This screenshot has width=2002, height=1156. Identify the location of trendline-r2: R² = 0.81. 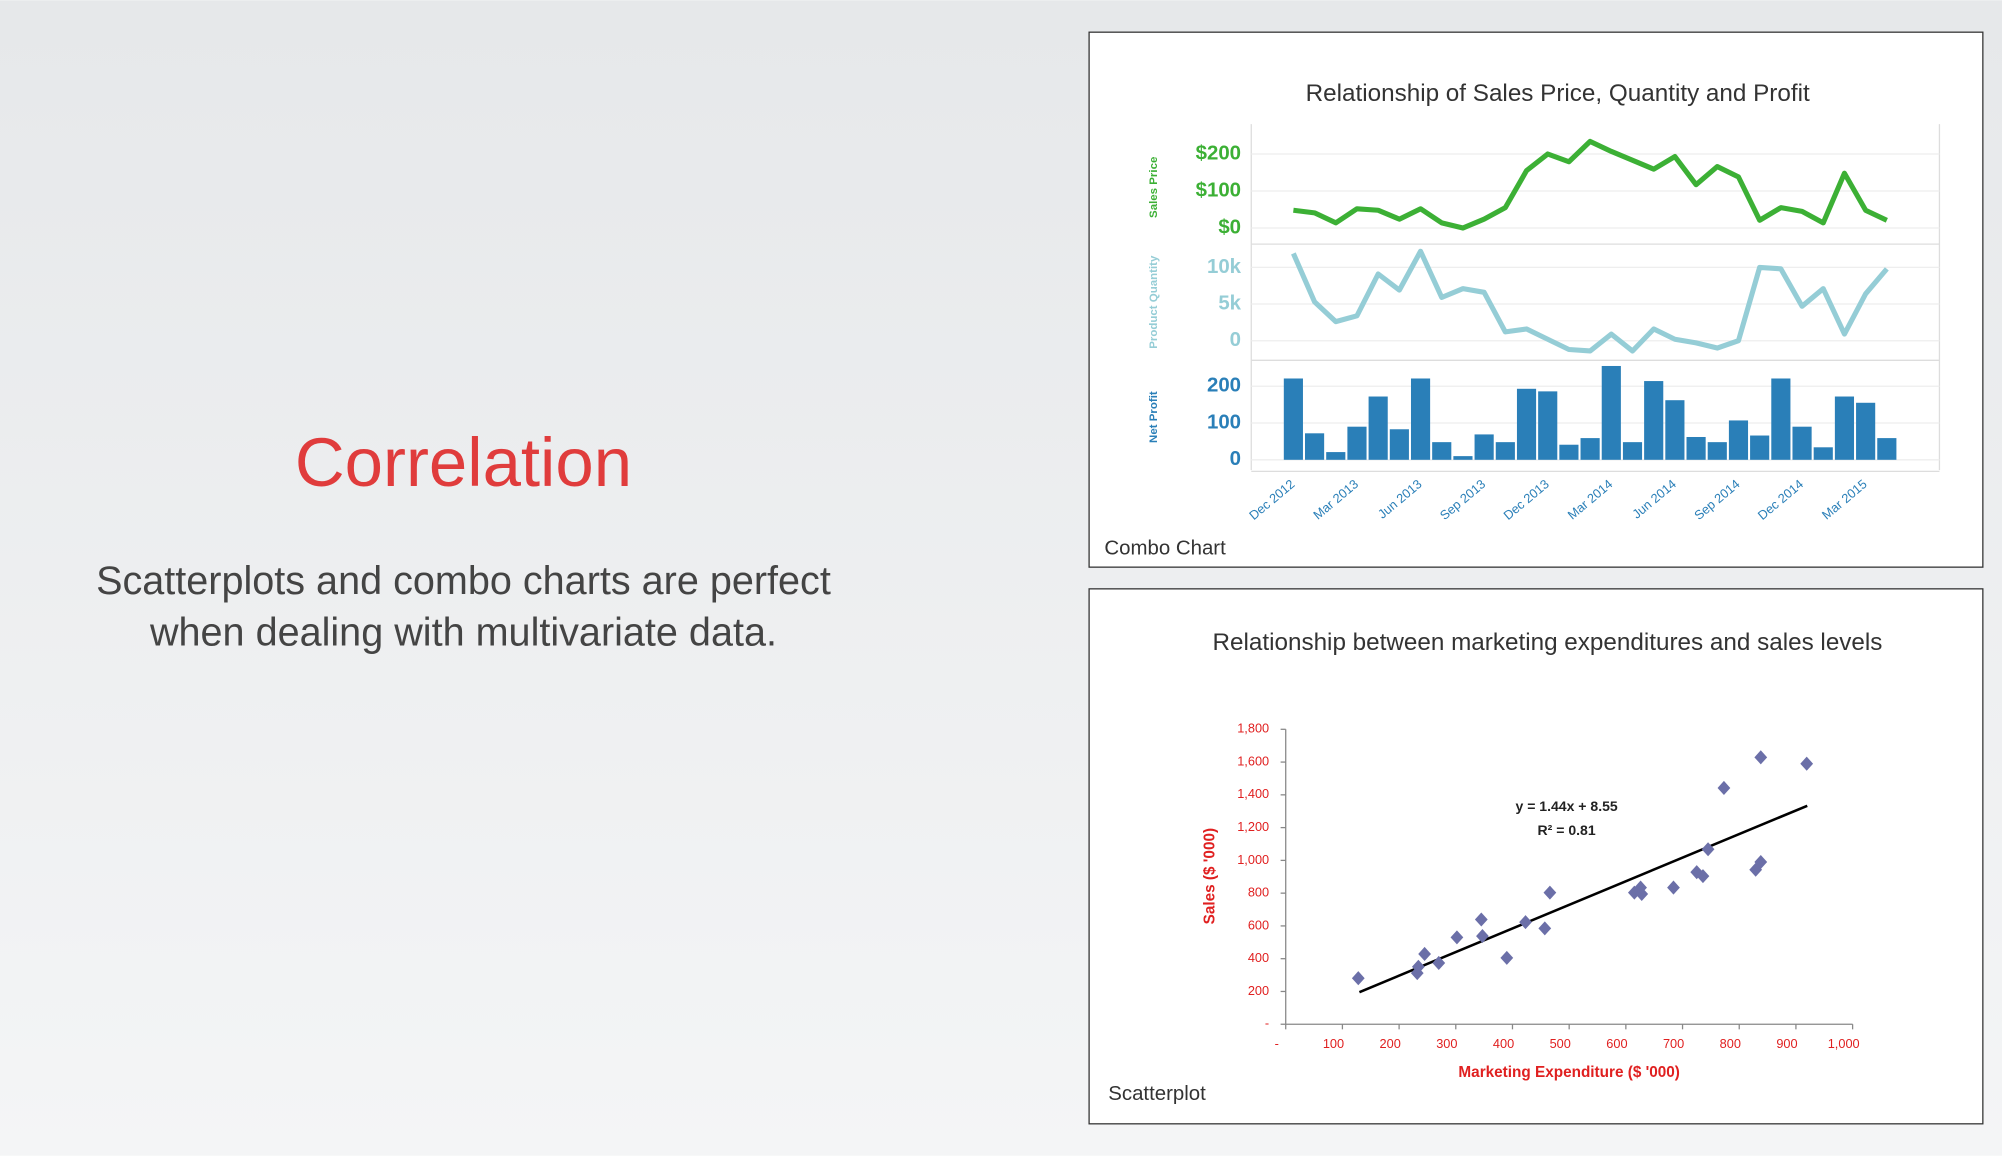
(1567, 830).